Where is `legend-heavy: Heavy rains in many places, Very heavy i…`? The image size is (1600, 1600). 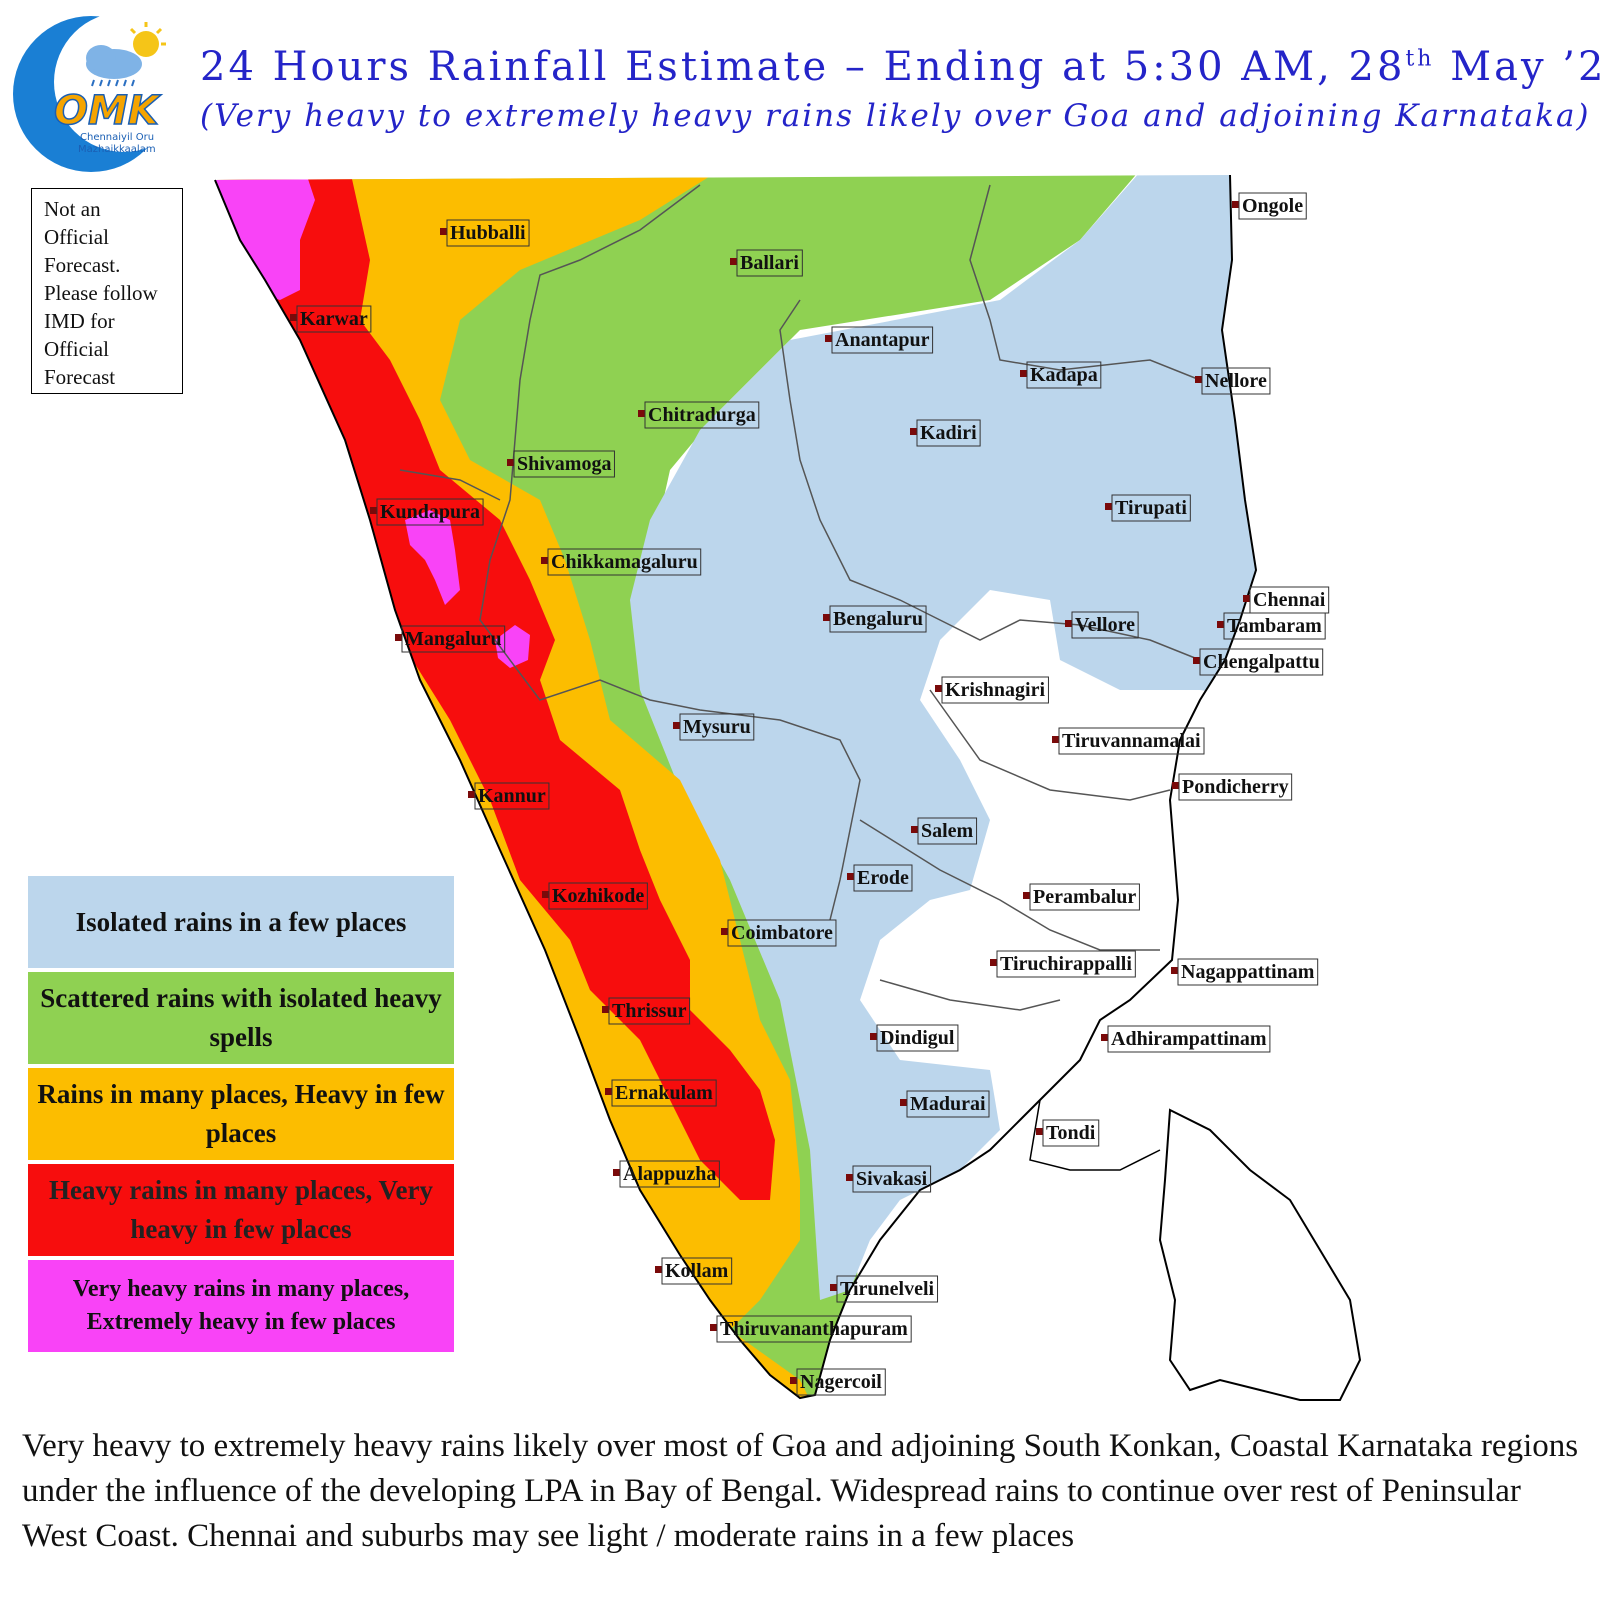
legend-heavy: Heavy rains in many places, Very heavy i… is located at coordinates (241, 1210).